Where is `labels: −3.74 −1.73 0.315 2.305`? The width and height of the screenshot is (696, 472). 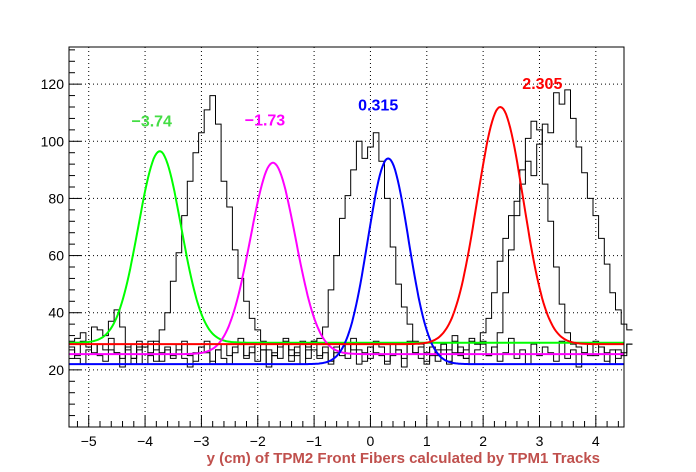
labels: −3.74 −1.73 0.315 2.305 is located at coordinates (346, 103).